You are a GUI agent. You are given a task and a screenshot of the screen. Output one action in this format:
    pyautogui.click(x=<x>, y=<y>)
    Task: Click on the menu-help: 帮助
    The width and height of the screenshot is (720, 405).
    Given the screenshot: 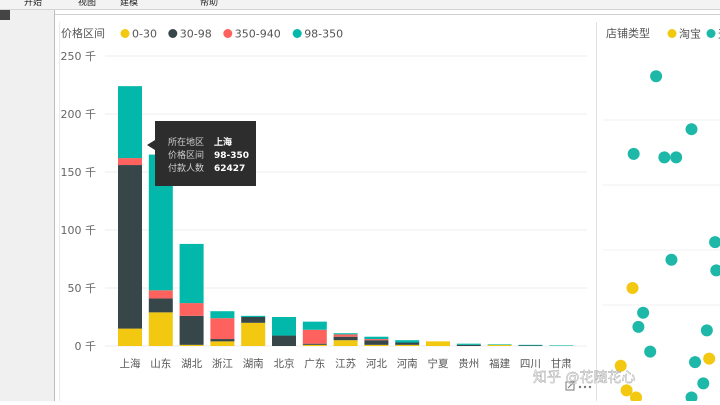 What is the action you would take?
    pyautogui.click(x=209, y=4)
    